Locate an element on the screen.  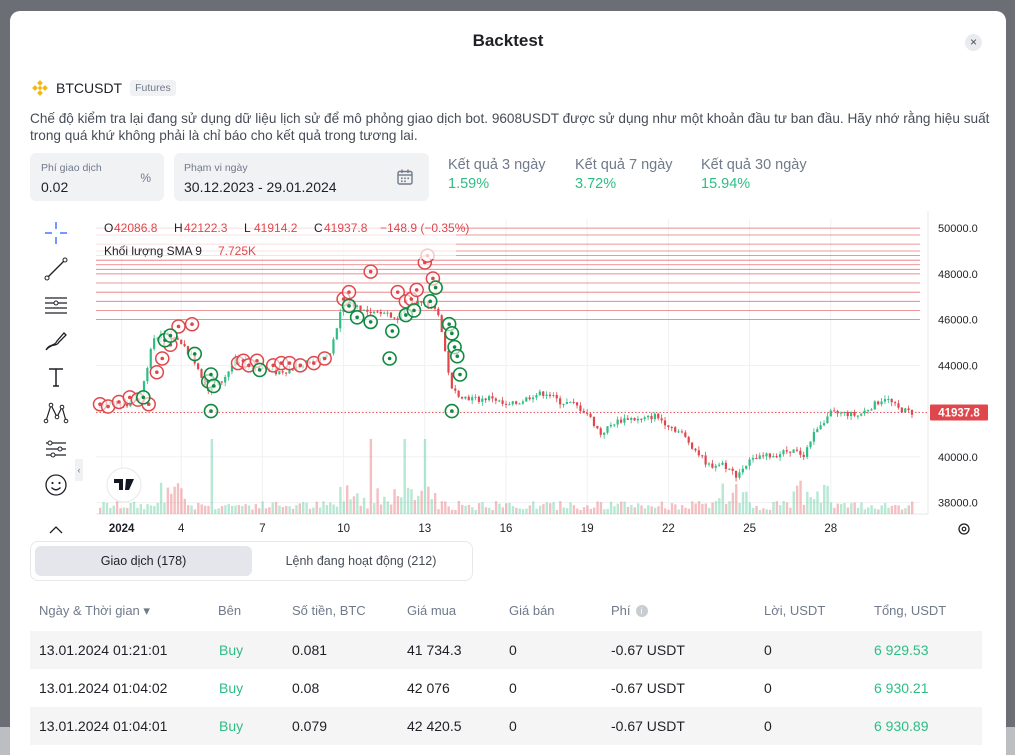
header-sell-price: Giá bán is located at coordinates (532, 610).